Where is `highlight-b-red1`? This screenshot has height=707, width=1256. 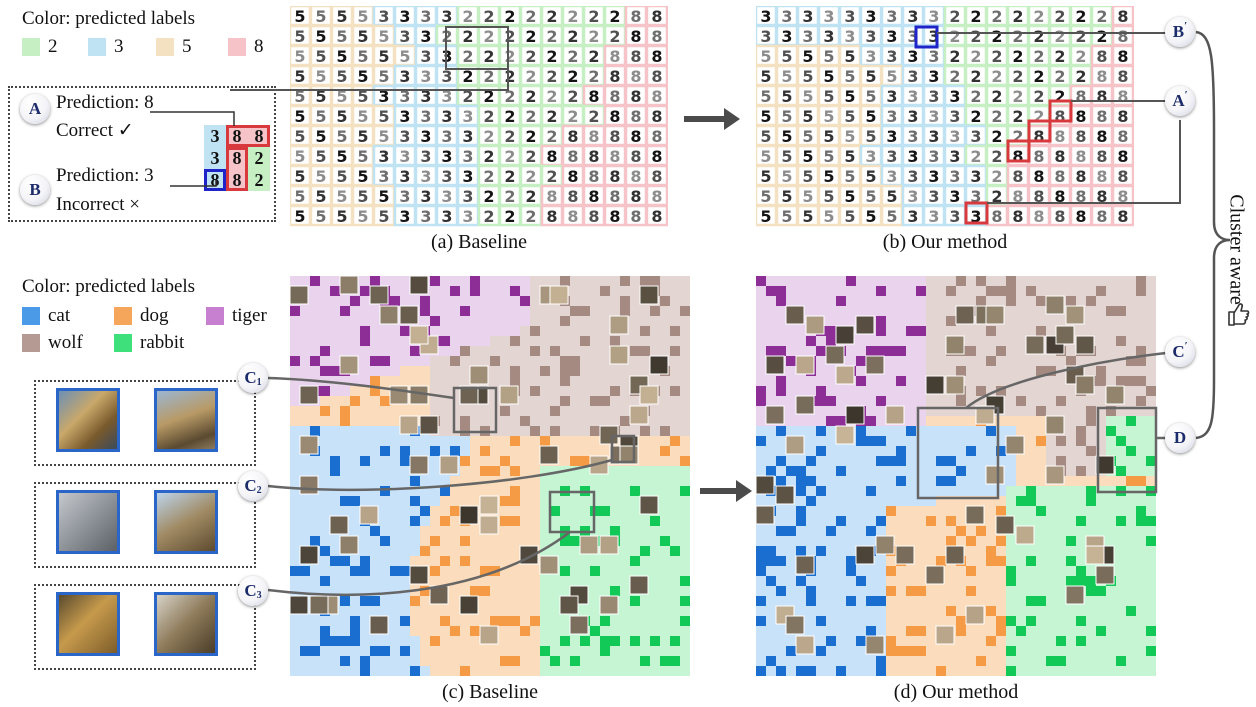 highlight-b-red1 is located at coordinates (1060, 111).